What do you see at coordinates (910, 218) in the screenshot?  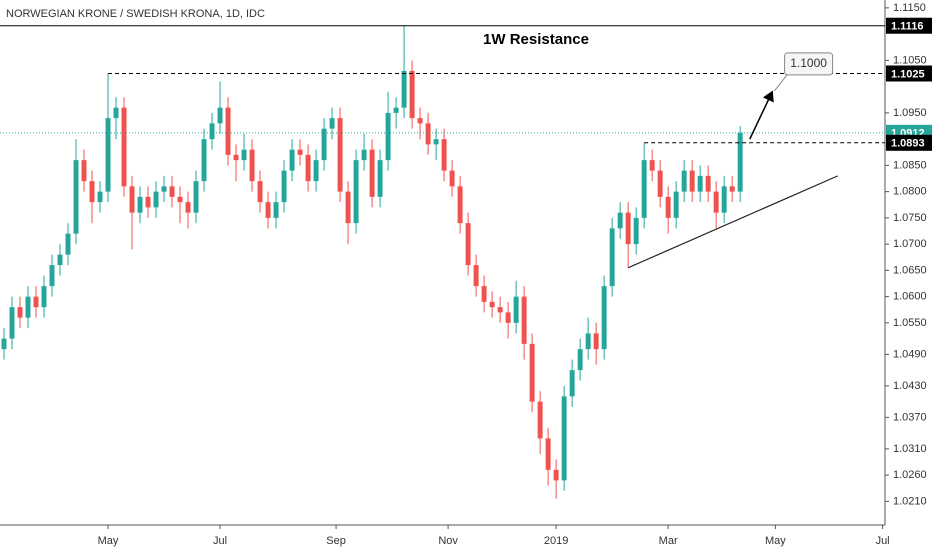 I see `y-tick-label: 1.0750` at bounding box center [910, 218].